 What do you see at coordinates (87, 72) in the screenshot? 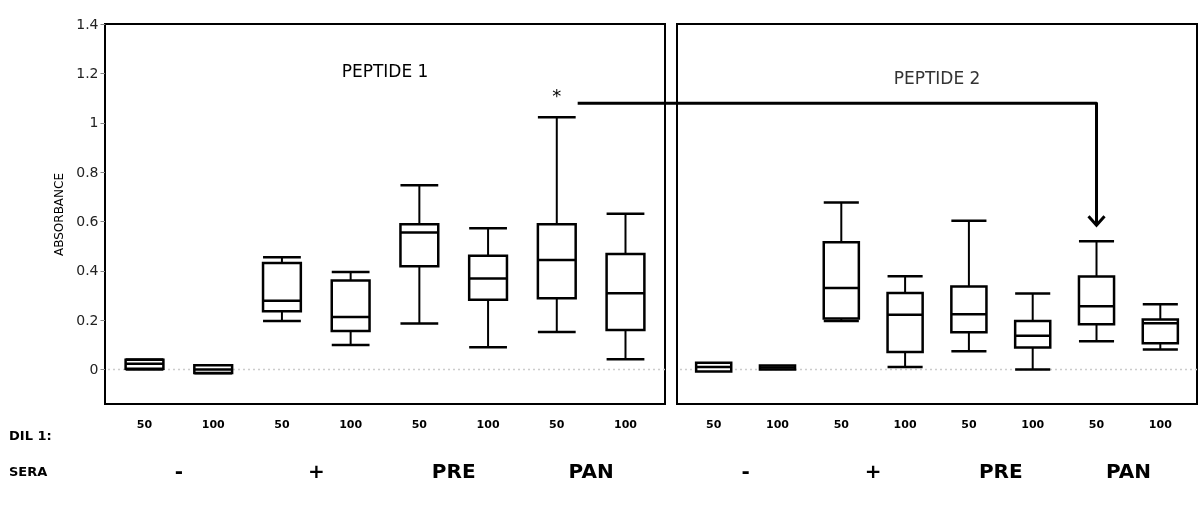
I see `y-tick-label: 1.2` at bounding box center [87, 72].